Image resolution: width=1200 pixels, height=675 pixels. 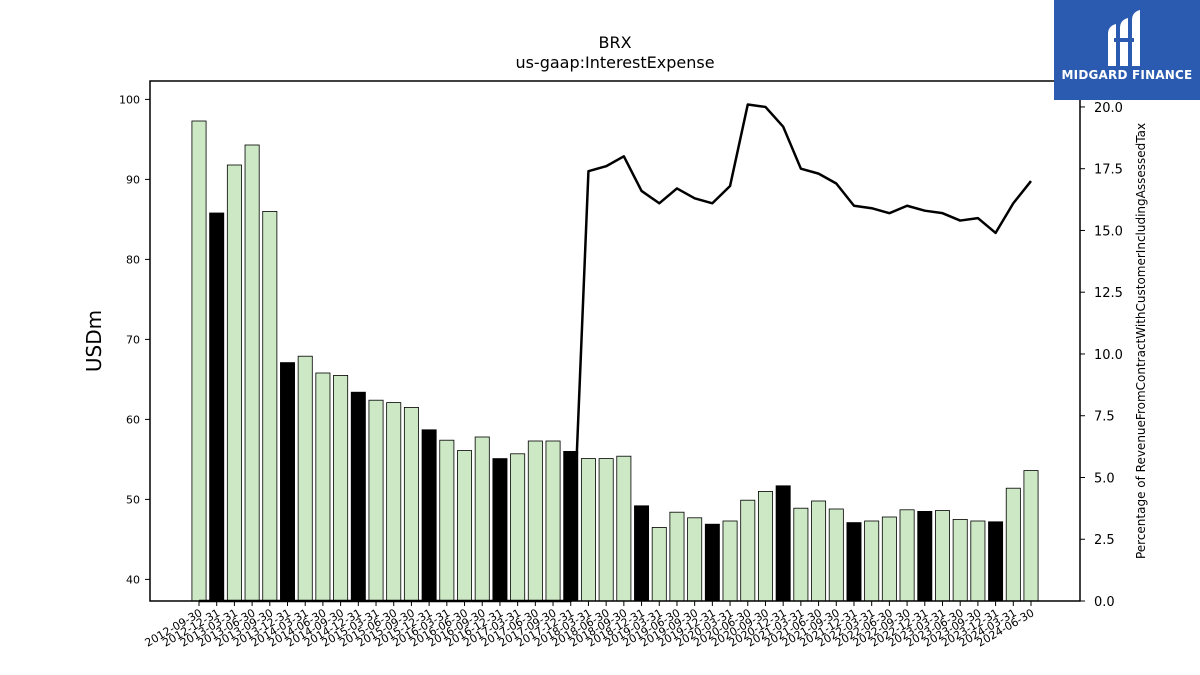 What do you see at coordinates (1108, 355) in the screenshot?
I see `y2-tick-label: 10.0` at bounding box center [1108, 355].